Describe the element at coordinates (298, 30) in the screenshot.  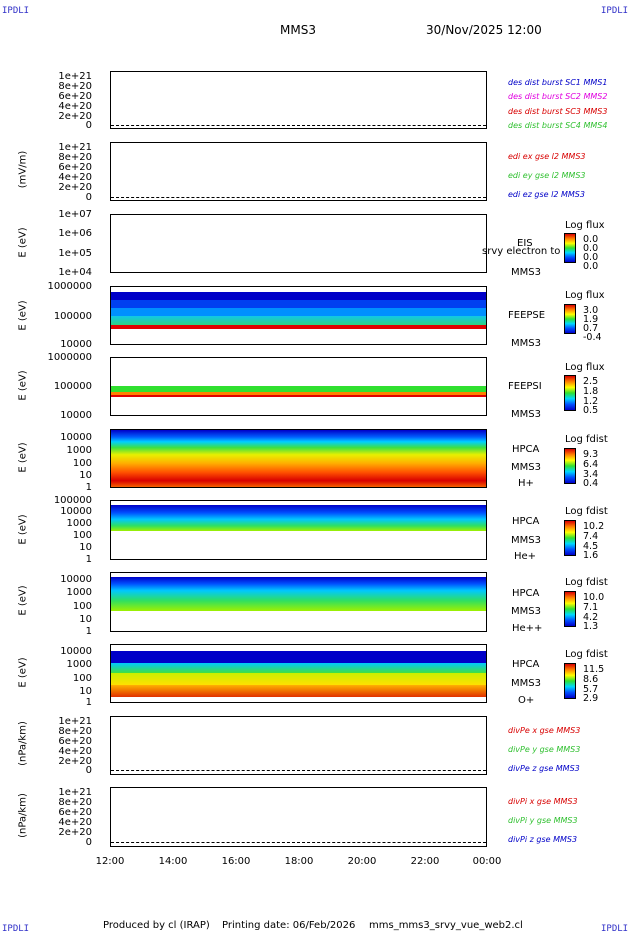
I see `mission-title: MMS3` at that location.